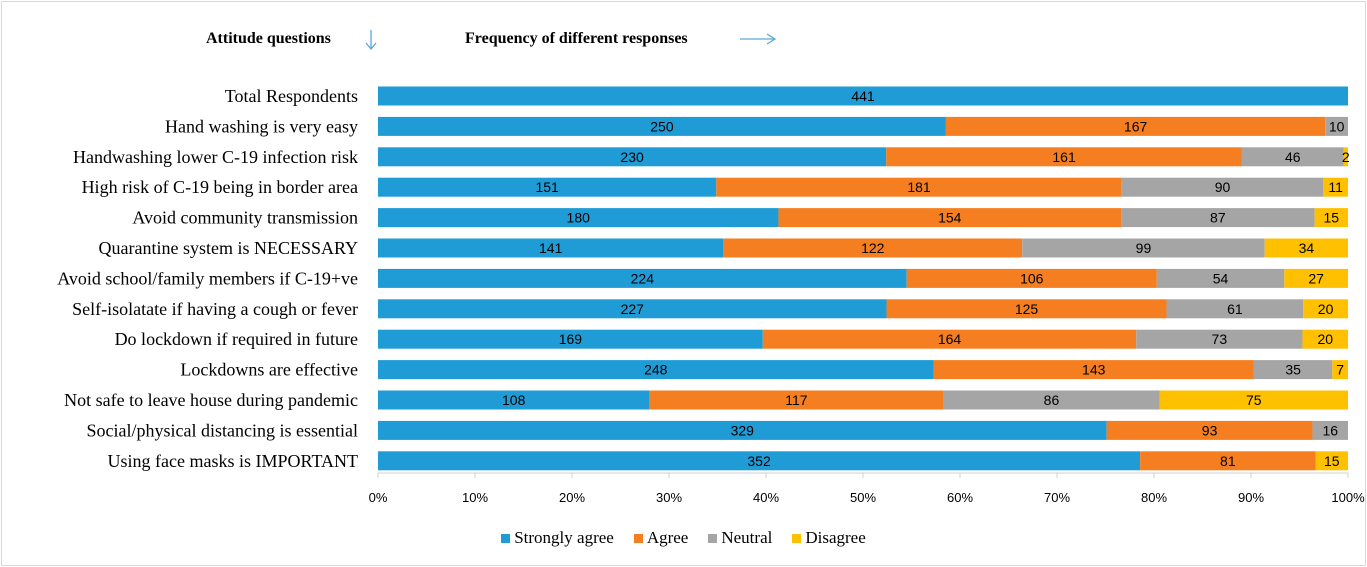 The image size is (1367, 567). I want to click on attitude-questions-header: Attitude questions, so click(268, 39).